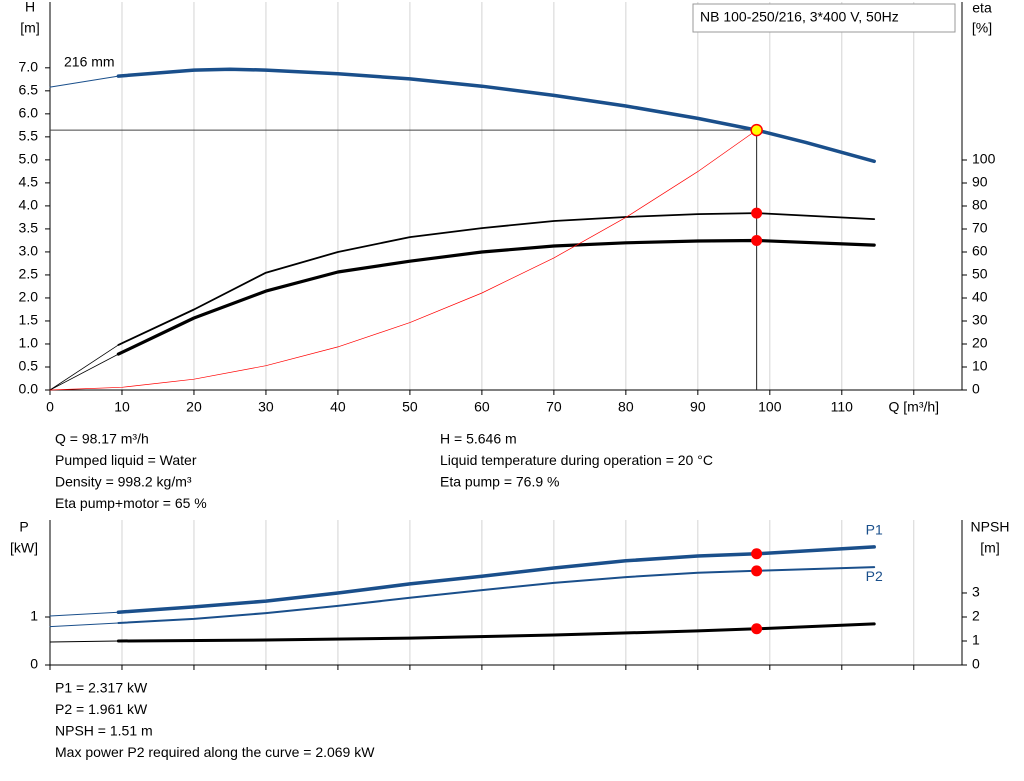 The height and width of the screenshot is (781, 1024). What do you see at coordinates (29, 343) in the screenshot?
I see `y-tick-label: 1.0` at bounding box center [29, 343].